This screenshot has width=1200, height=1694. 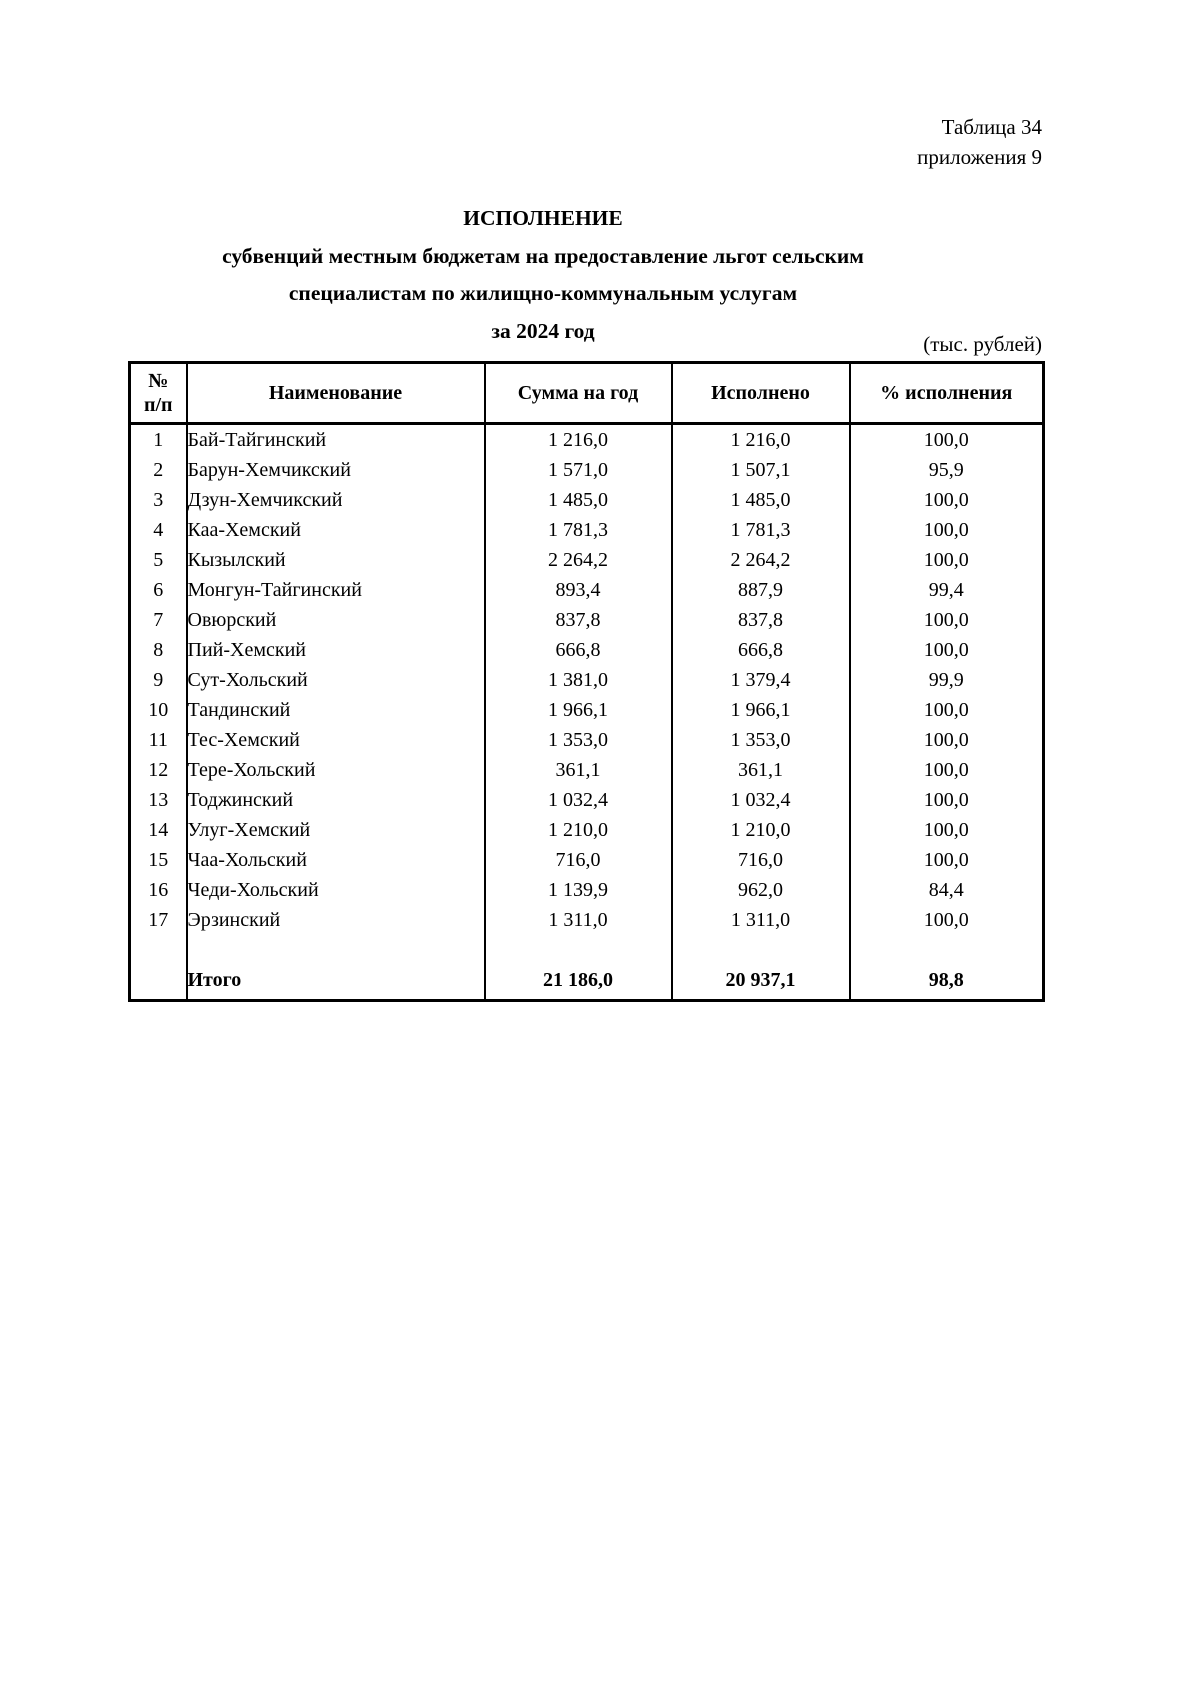 What do you see at coordinates (158, 620) in the screenshot?
I see `cell-row-number: 7` at bounding box center [158, 620].